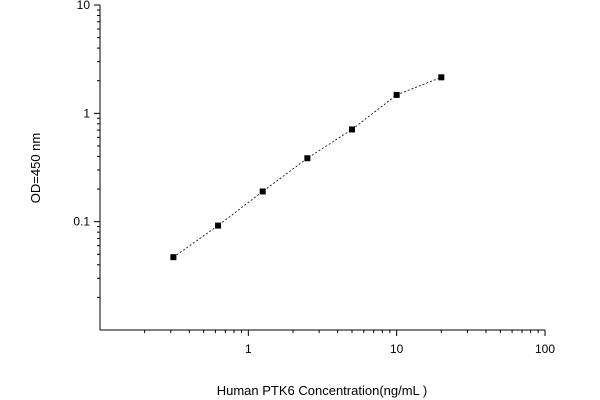 The width and height of the screenshot is (600, 400). I want to click on y-tick-label: 1, so click(86, 113).